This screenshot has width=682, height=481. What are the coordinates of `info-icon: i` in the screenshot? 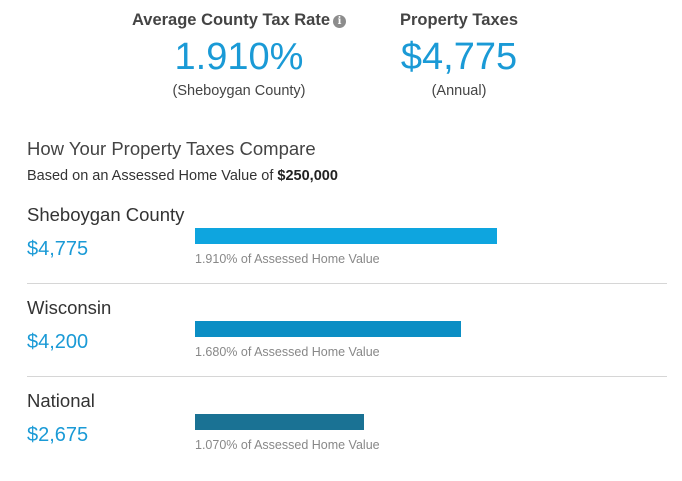 It's located at (340, 21).